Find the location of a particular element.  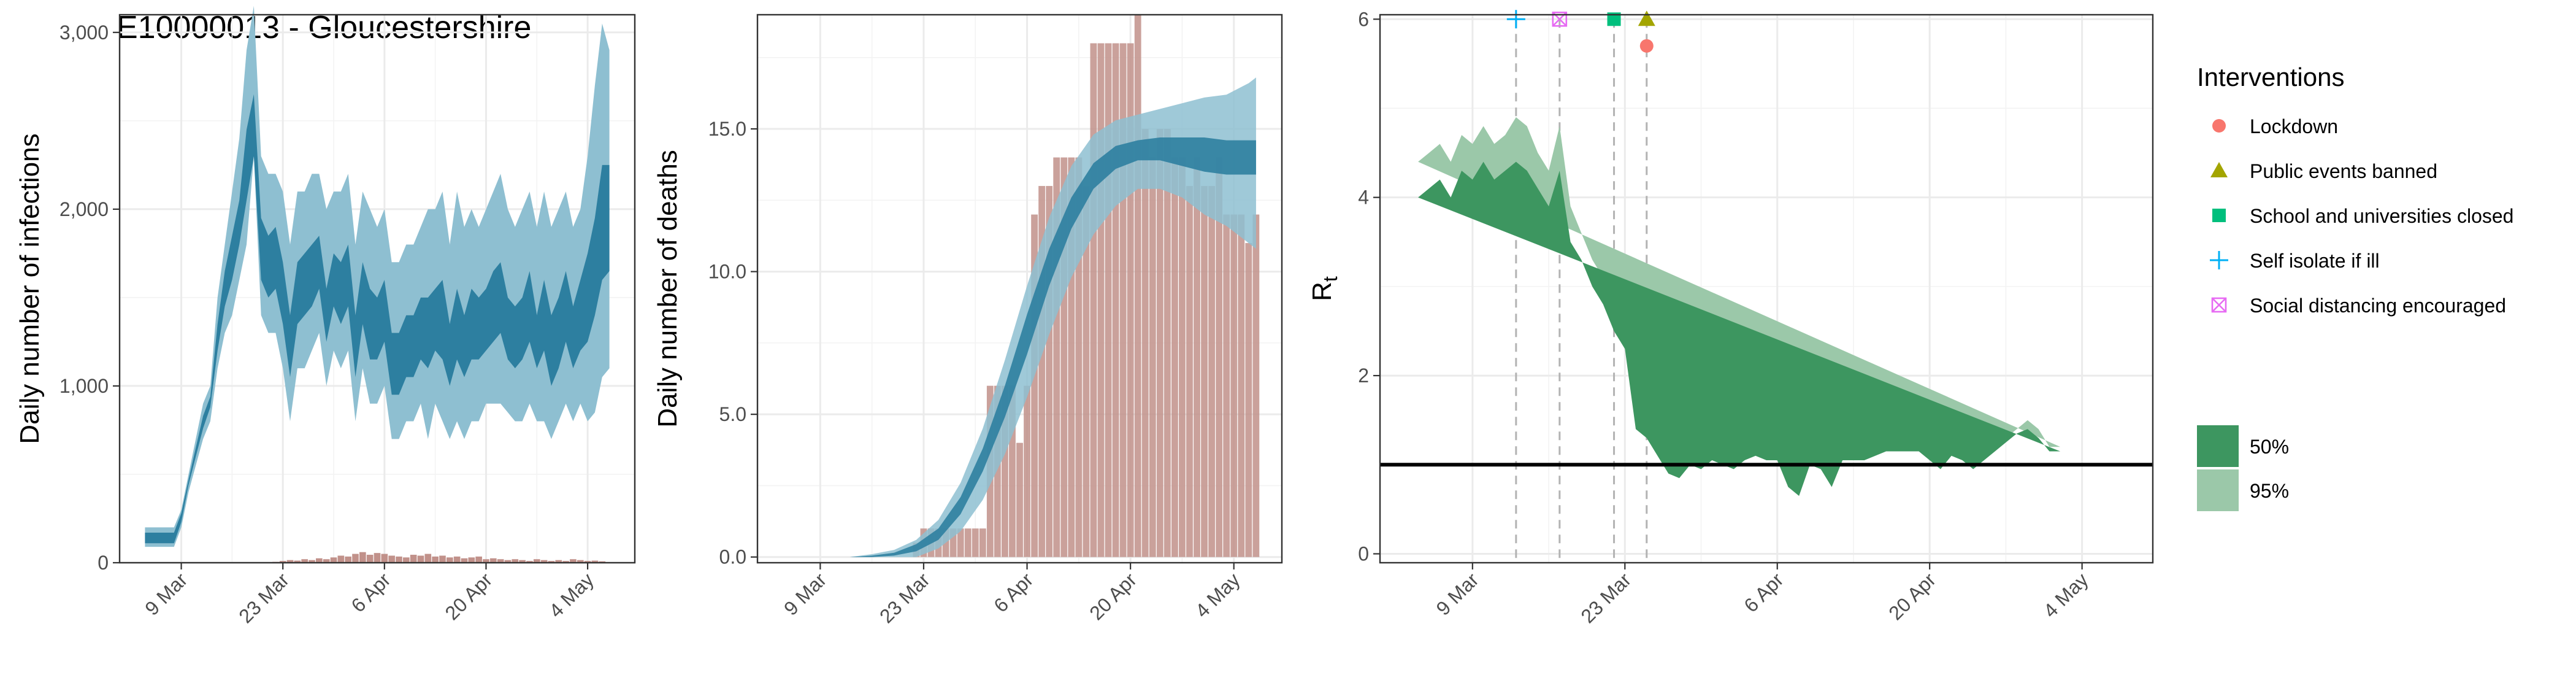

rt-y-axis-title-main: R is located at coordinates (1322, 291).